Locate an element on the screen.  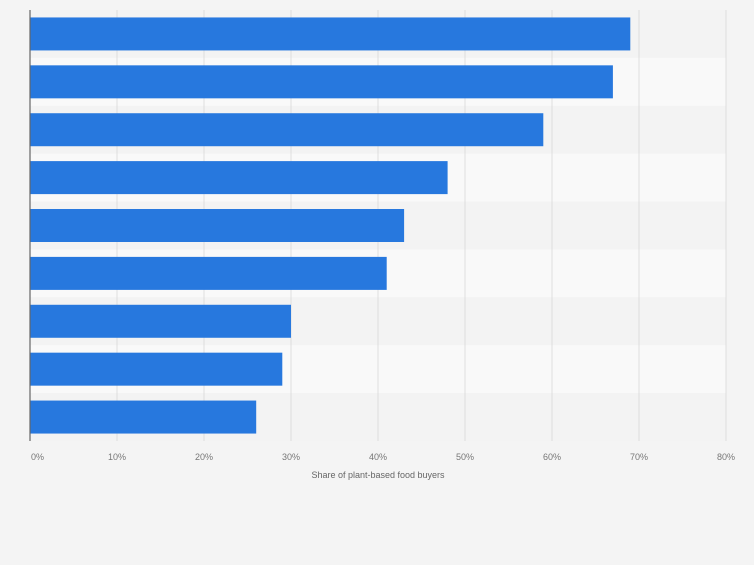
x-tick-label: 70% is located at coordinates (639, 457).